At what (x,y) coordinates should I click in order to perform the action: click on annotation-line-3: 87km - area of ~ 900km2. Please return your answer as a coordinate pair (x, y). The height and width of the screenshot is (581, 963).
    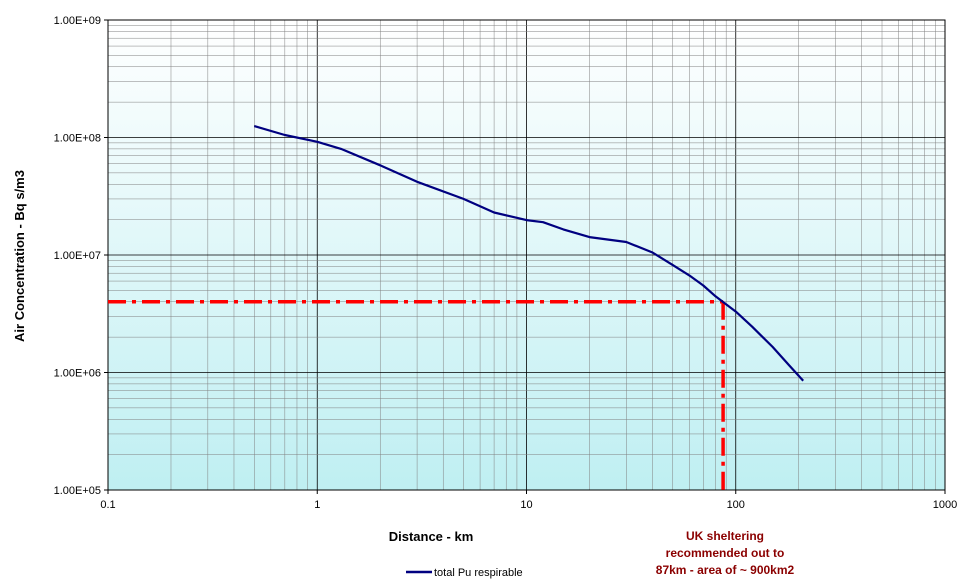
    Looking at the image, I should click on (725, 570).